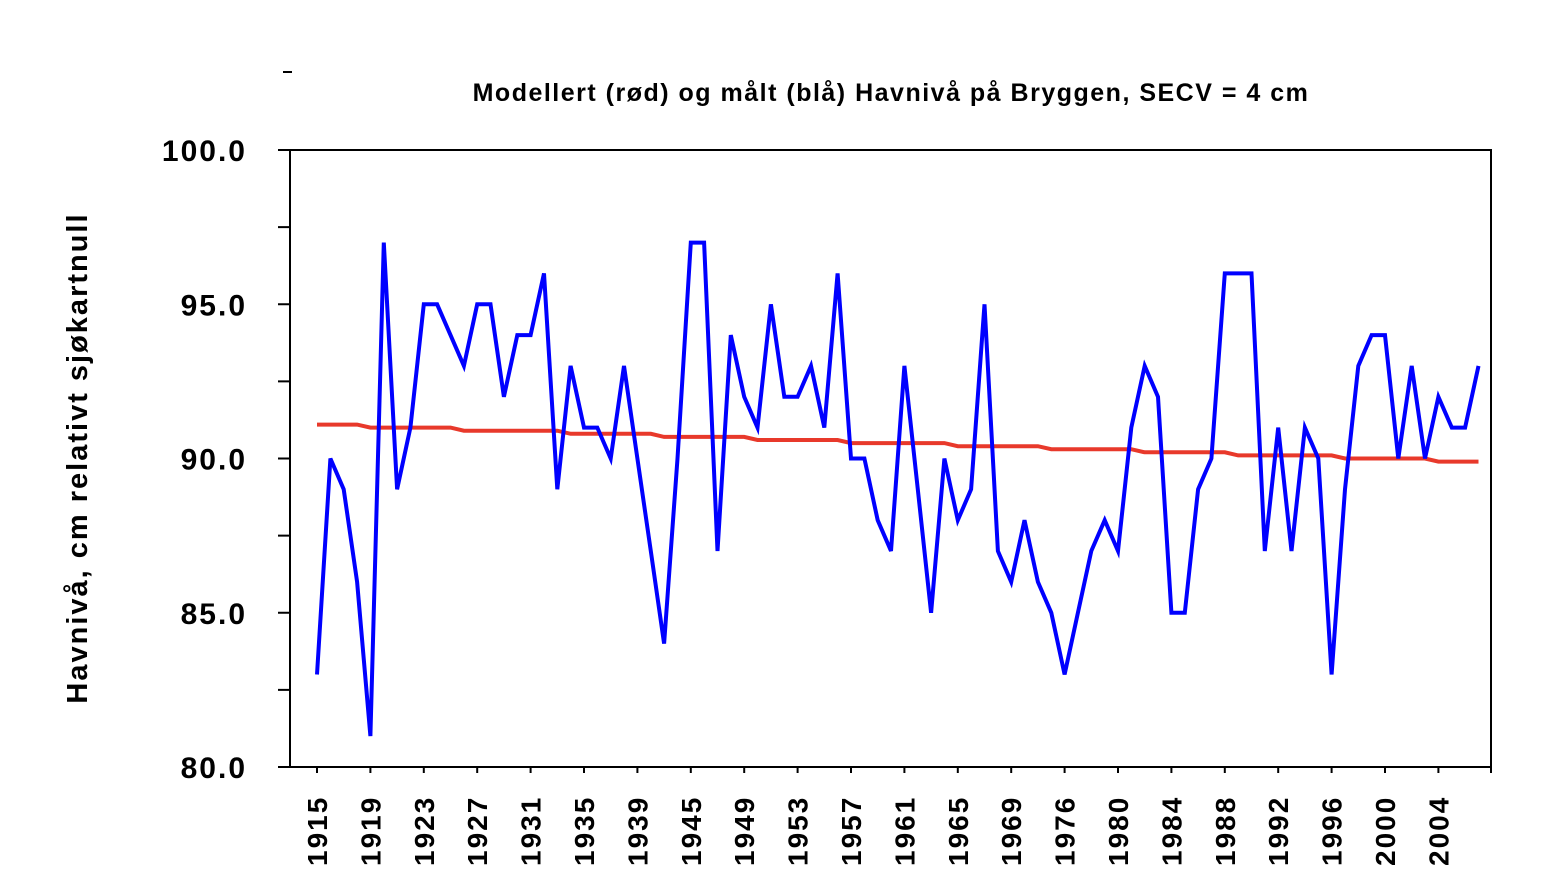  I want to click on x-tick-label: 1931, so click(531, 831).